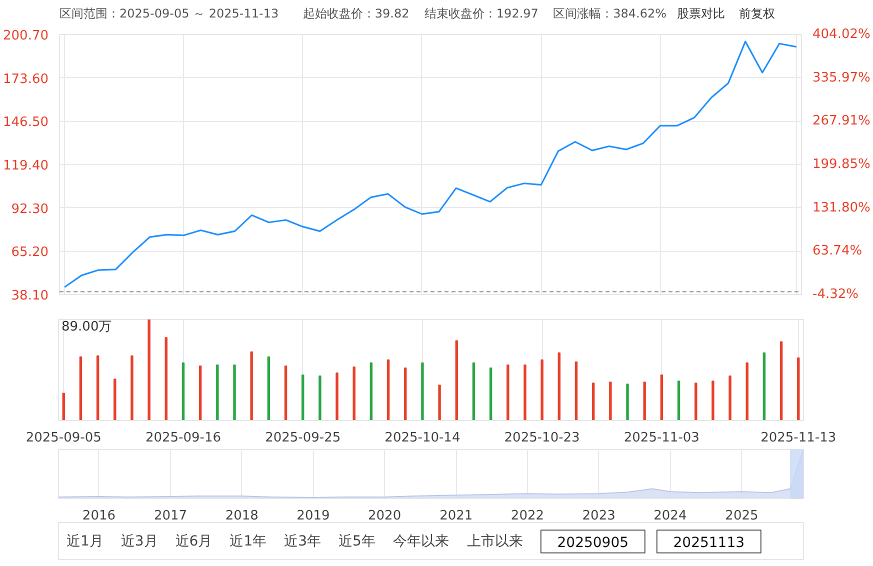 Image resolution: width=873 pixels, height=566 pixels. Describe the element at coordinates (85, 542) in the screenshot. I see `text: 近1月` at that location.